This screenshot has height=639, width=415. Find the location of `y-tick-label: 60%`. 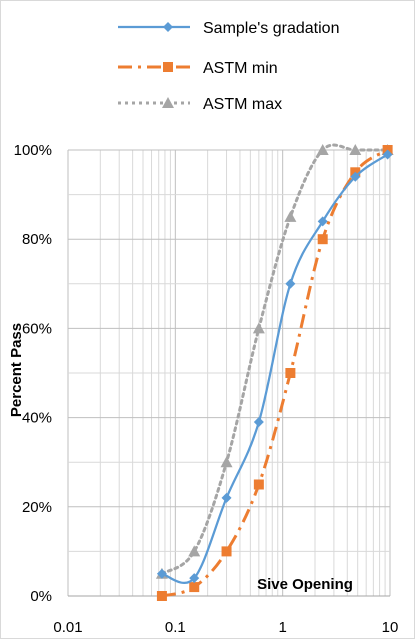

y-tick-label: 60% is located at coordinates (37, 328).